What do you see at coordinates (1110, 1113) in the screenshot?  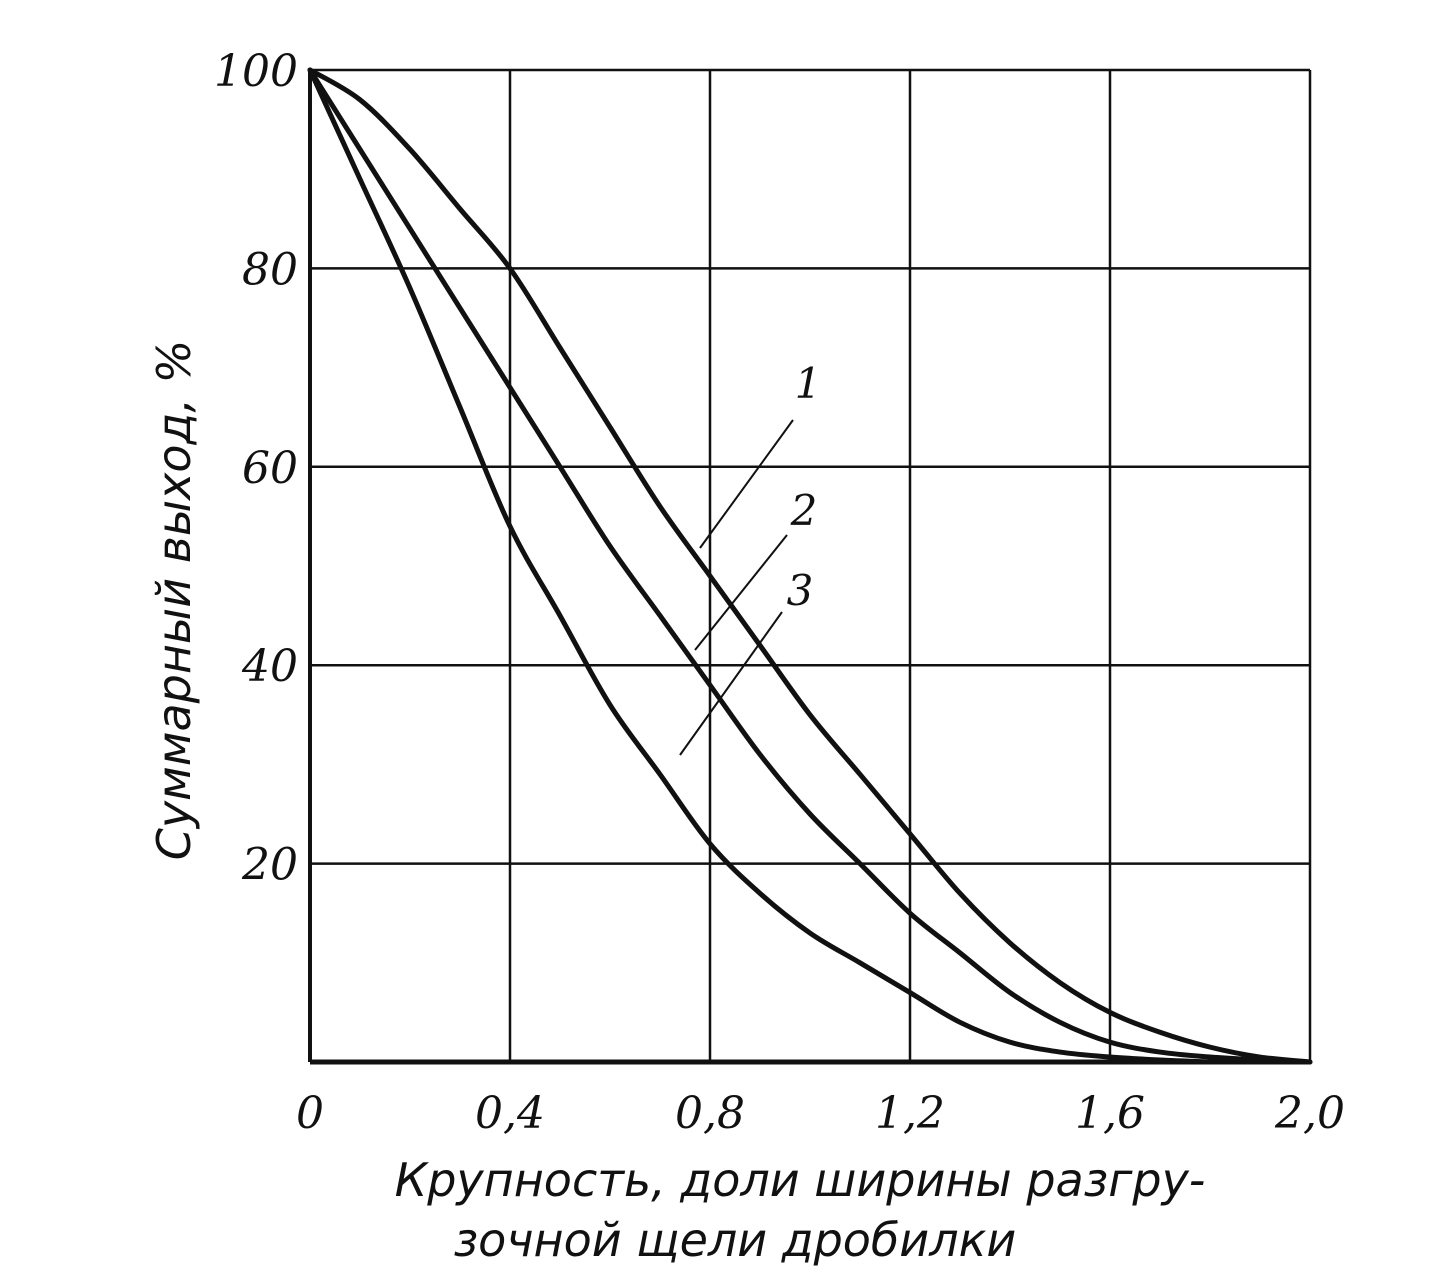 I see `x-tick-label: 1,6` at bounding box center [1110, 1113].